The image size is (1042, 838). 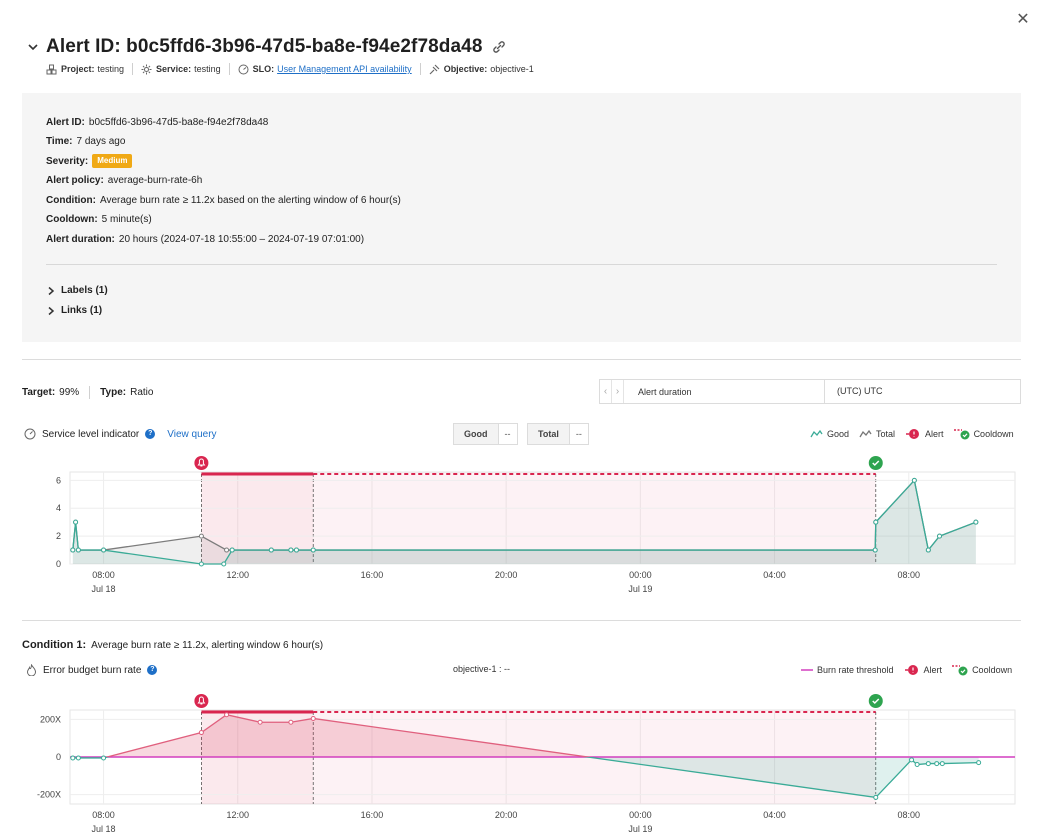 I want to click on legend-total: Total, so click(x=877, y=434).